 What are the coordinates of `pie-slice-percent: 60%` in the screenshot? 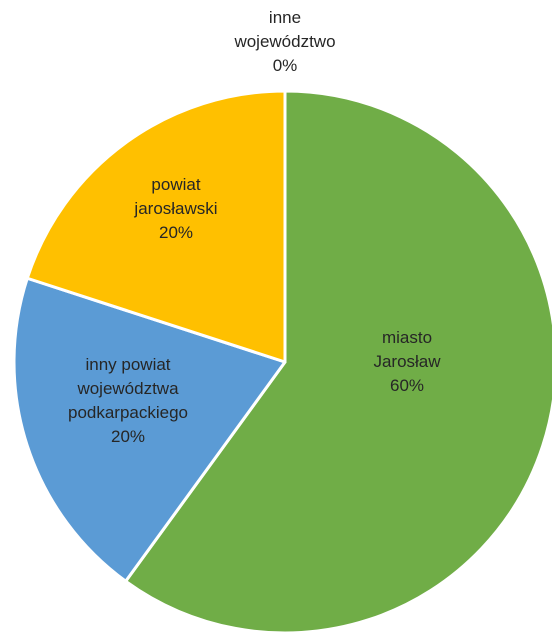 It's located at (407, 385).